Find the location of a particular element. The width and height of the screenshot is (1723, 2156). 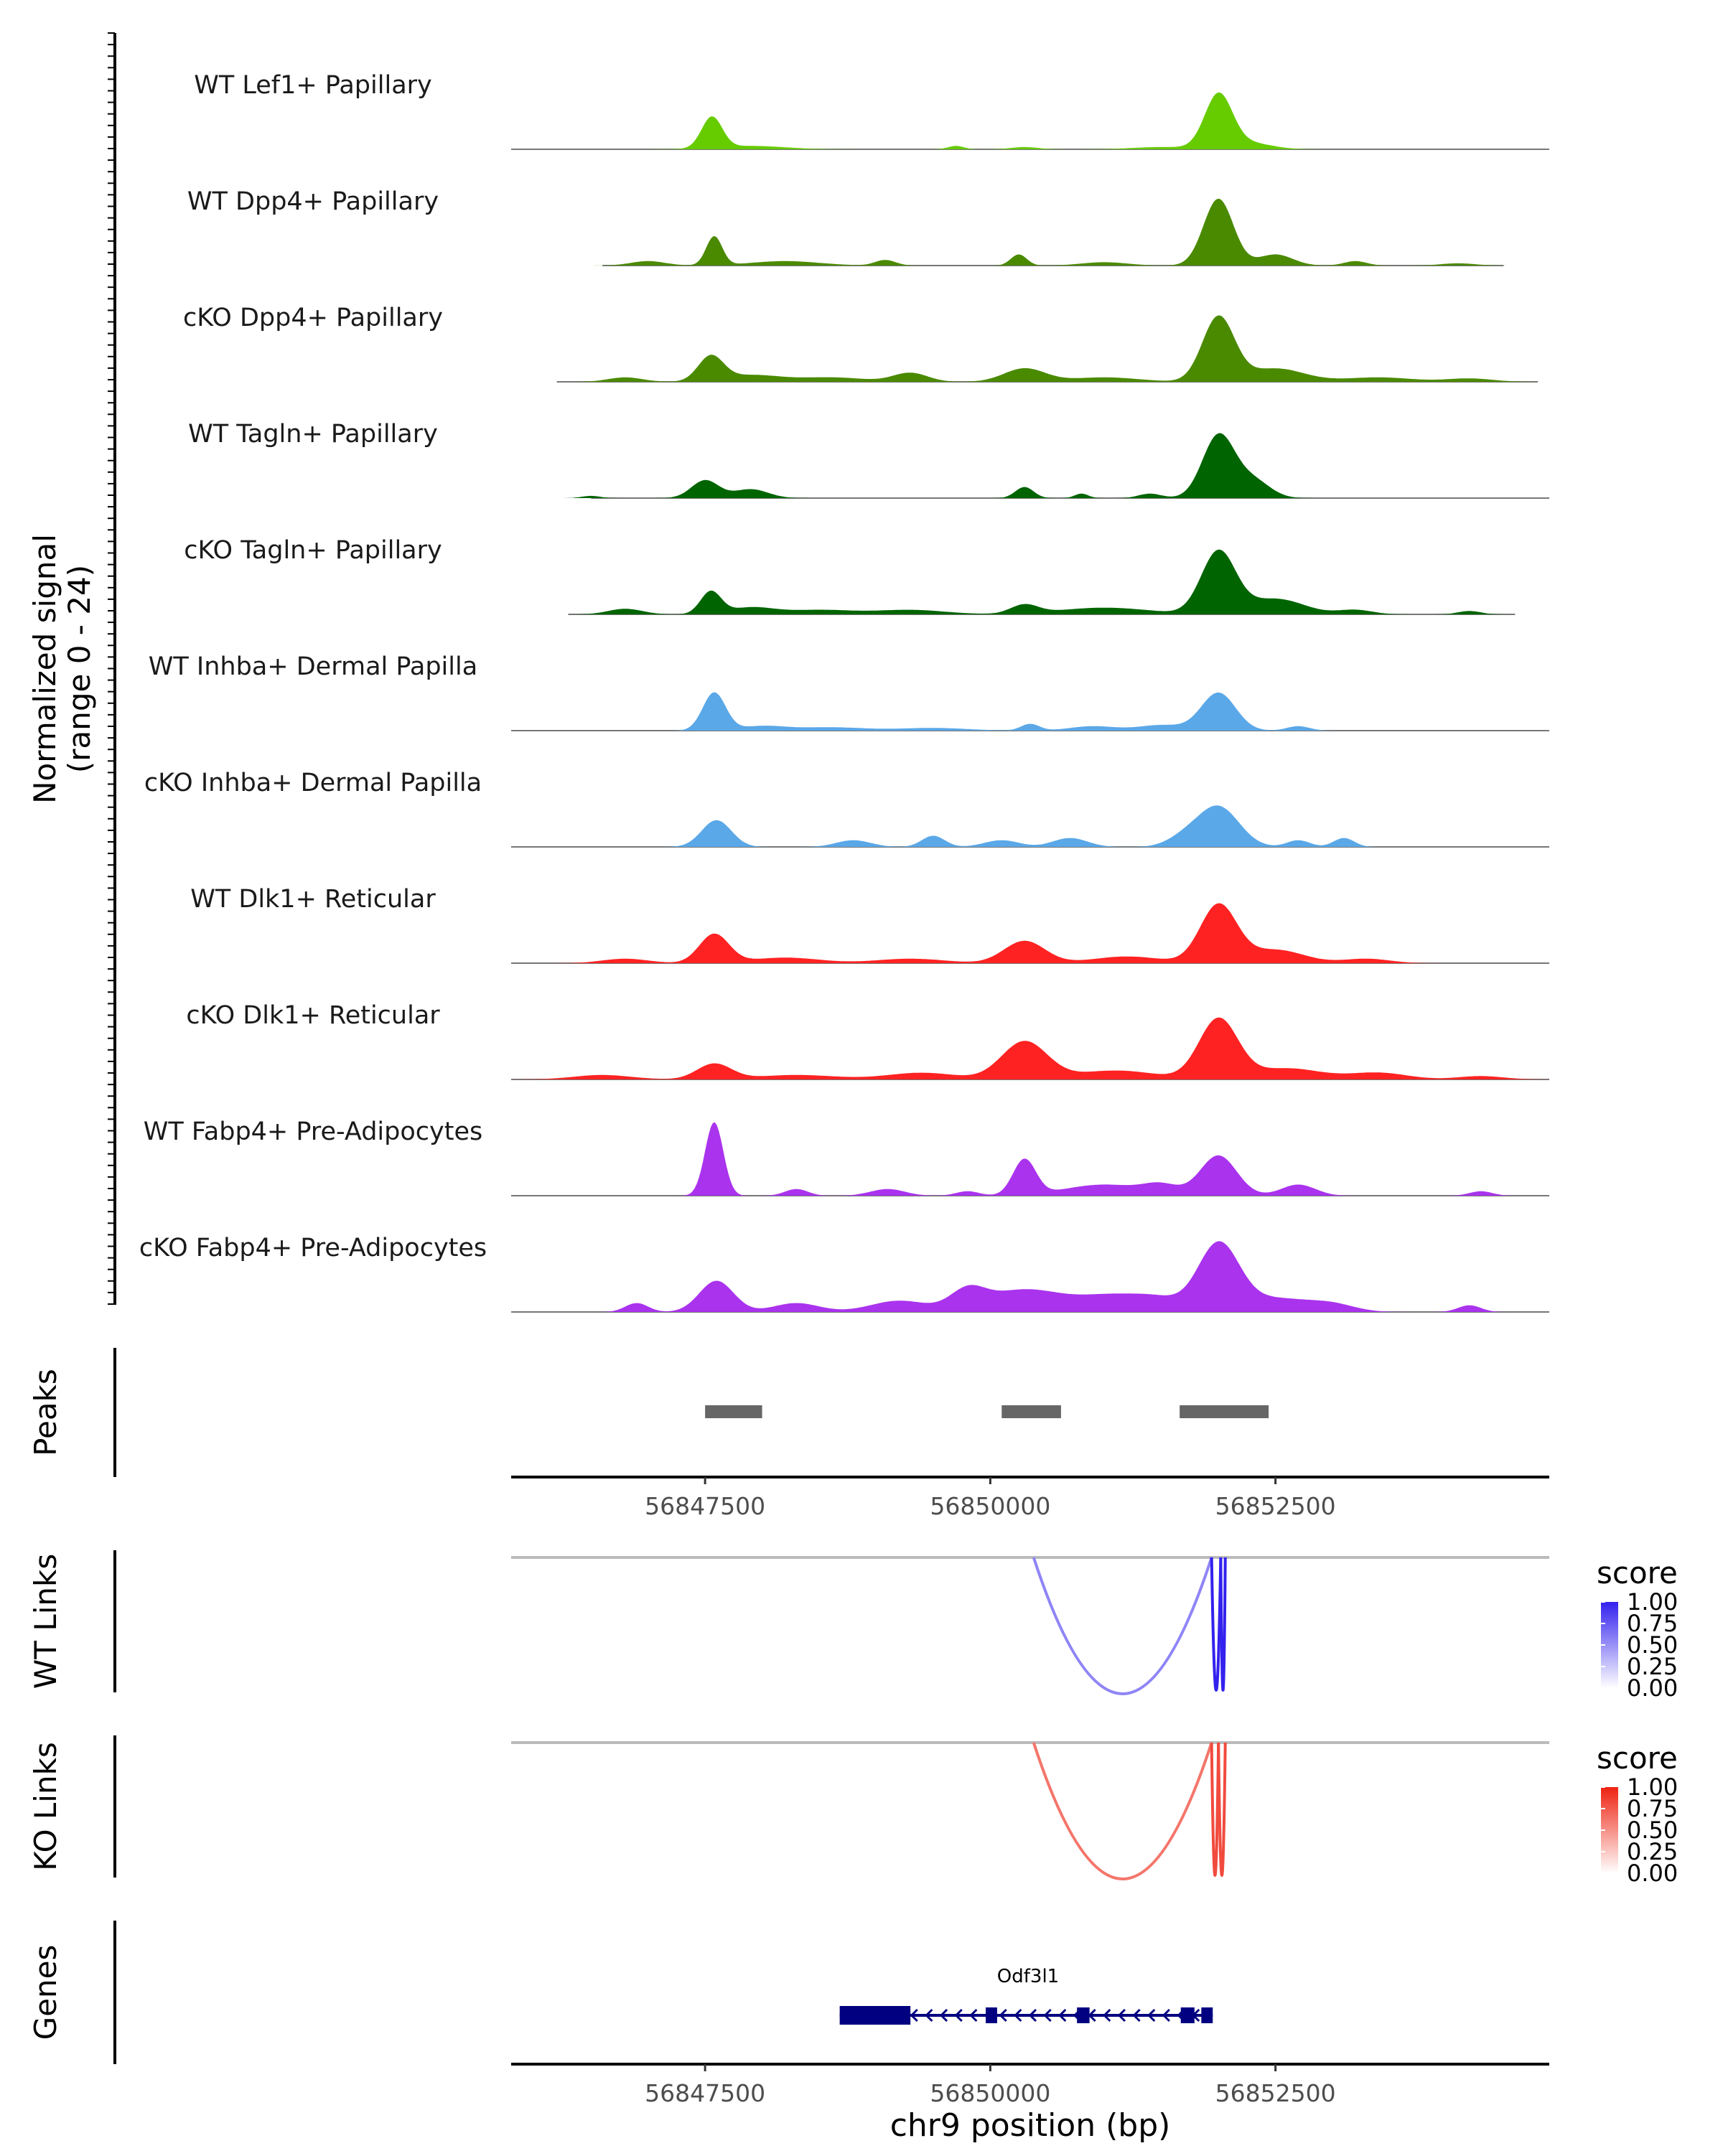

coverage-track-8: cKO Dlk1+ Reticular is located at coordinates (867, 1040).